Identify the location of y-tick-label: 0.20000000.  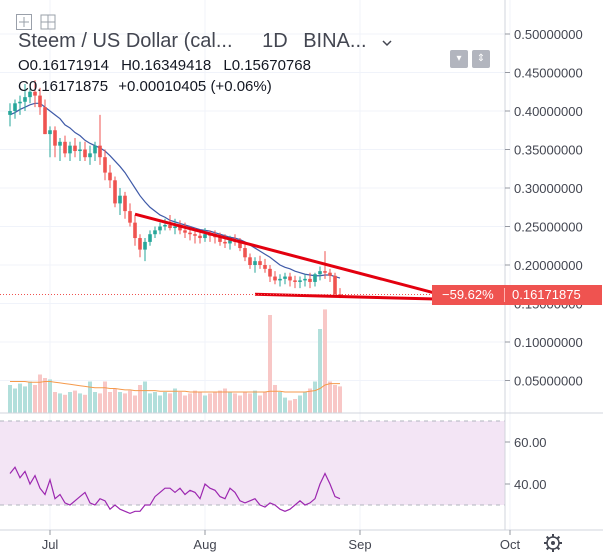
(548, 265).